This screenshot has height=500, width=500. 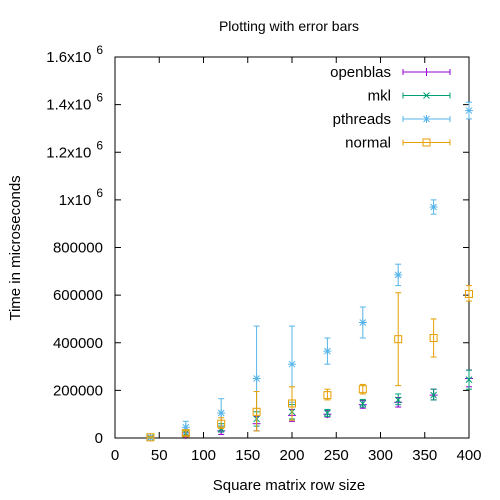 What do you see at coordinates (336, 455) in the screenshot?
I see `x-tick-label: 250` at bounding box center [336, 455].